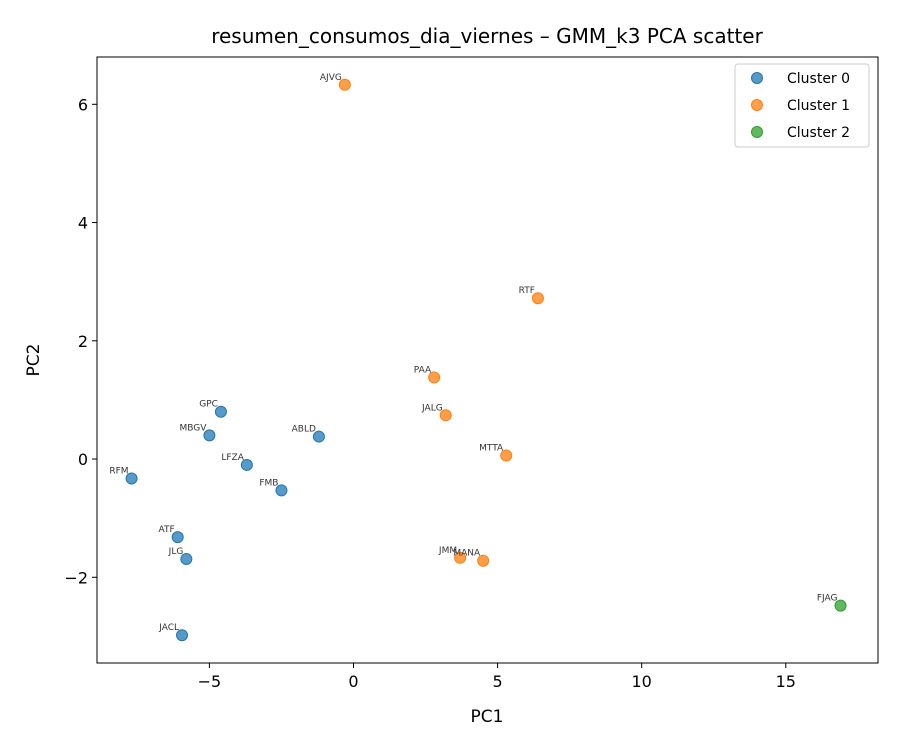 The image size is (900, 750). What do you see at coordinates (208, 405) in the screenshot?
I see `point-label: GPC` at bounding box center [208, 405].